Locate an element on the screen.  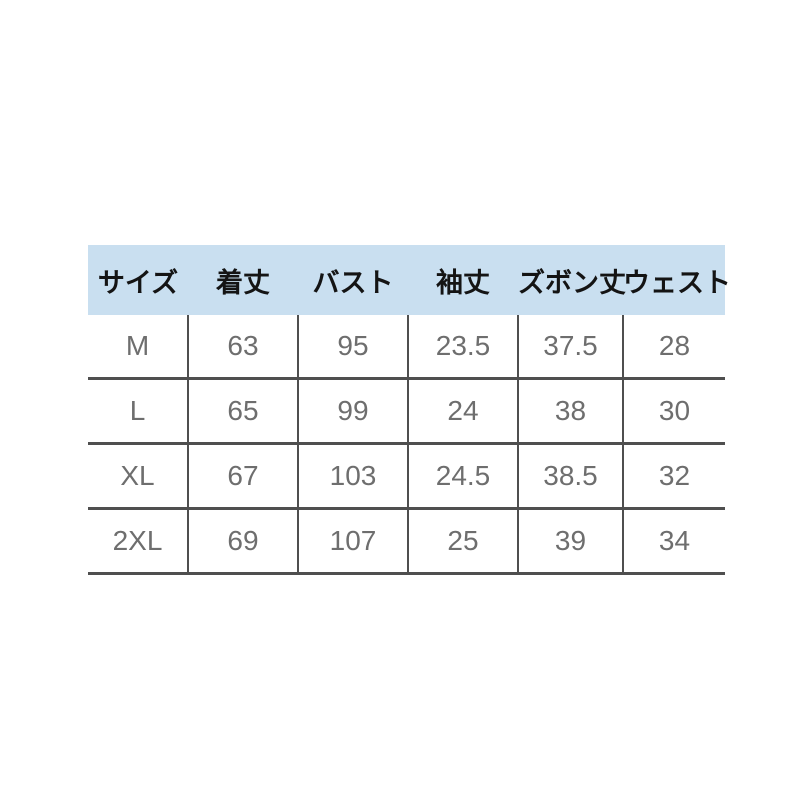
value-cell: 65 is located at coordinates (243, 411).